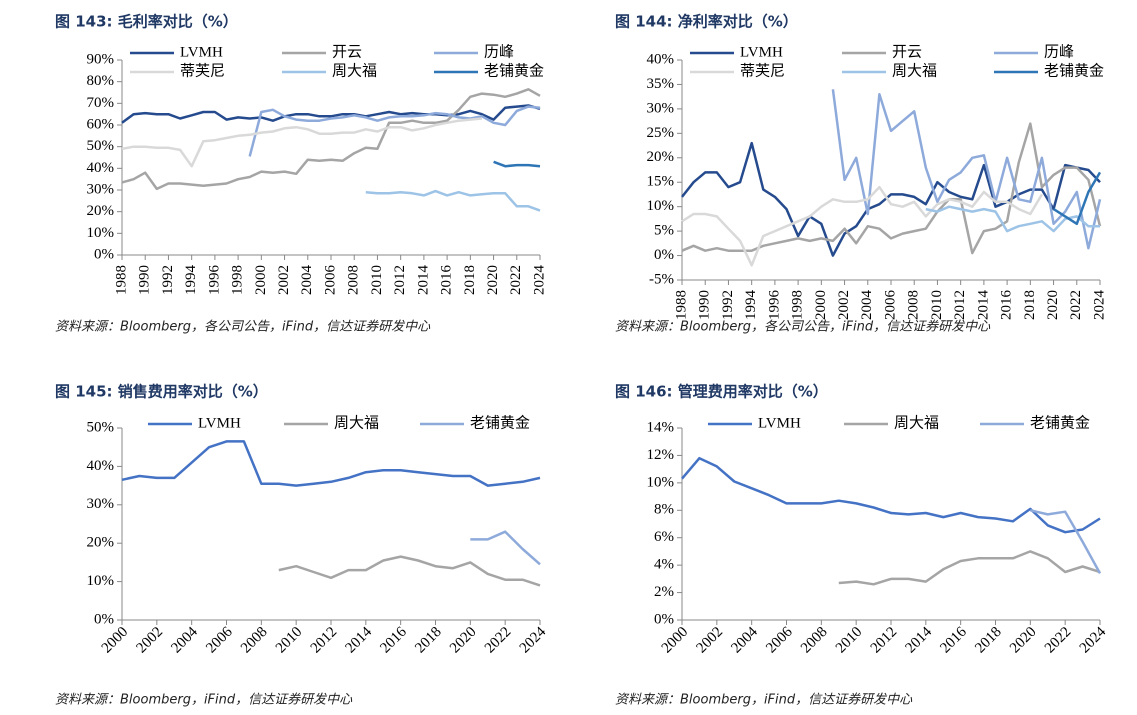  What do you see at coordinates (661, 59) in the screenshot?
I see `y-tick-label: 40%` at bounding box center [661, 59].